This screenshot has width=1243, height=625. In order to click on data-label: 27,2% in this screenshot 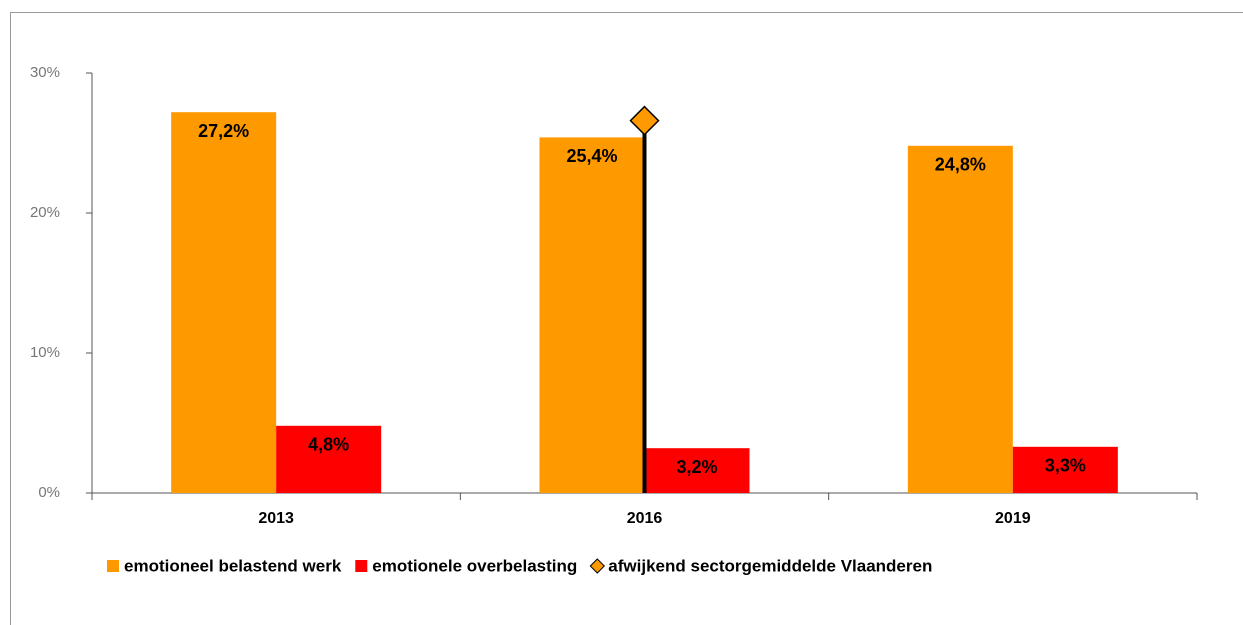, I will do `click(223, 131)`.